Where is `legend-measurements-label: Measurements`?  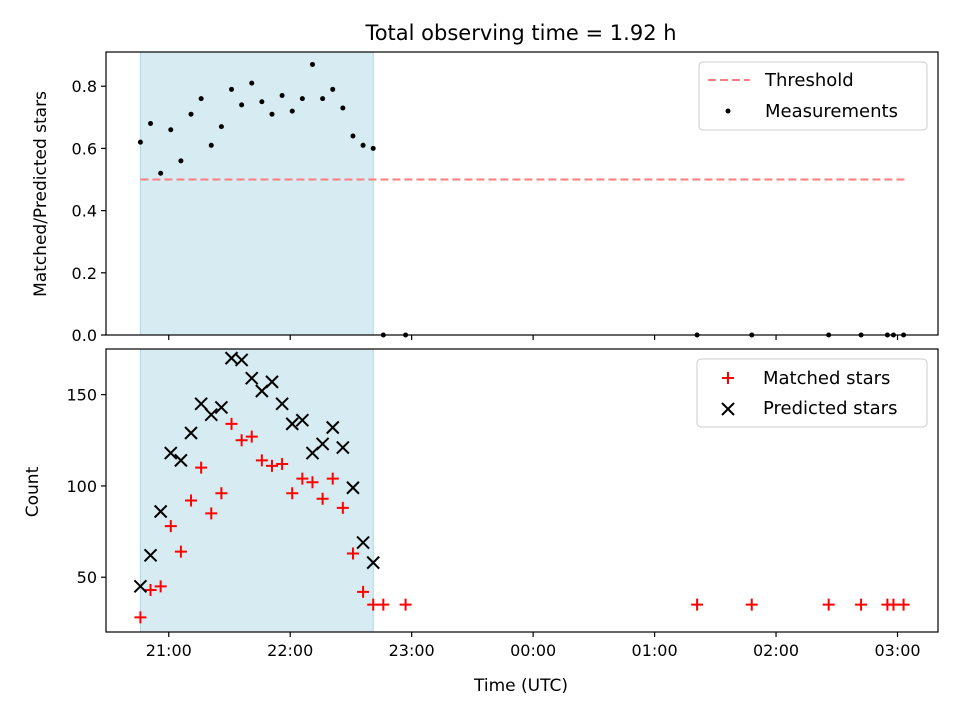
legend-measurements-label: Measurements is located at coordinates (831, 111).